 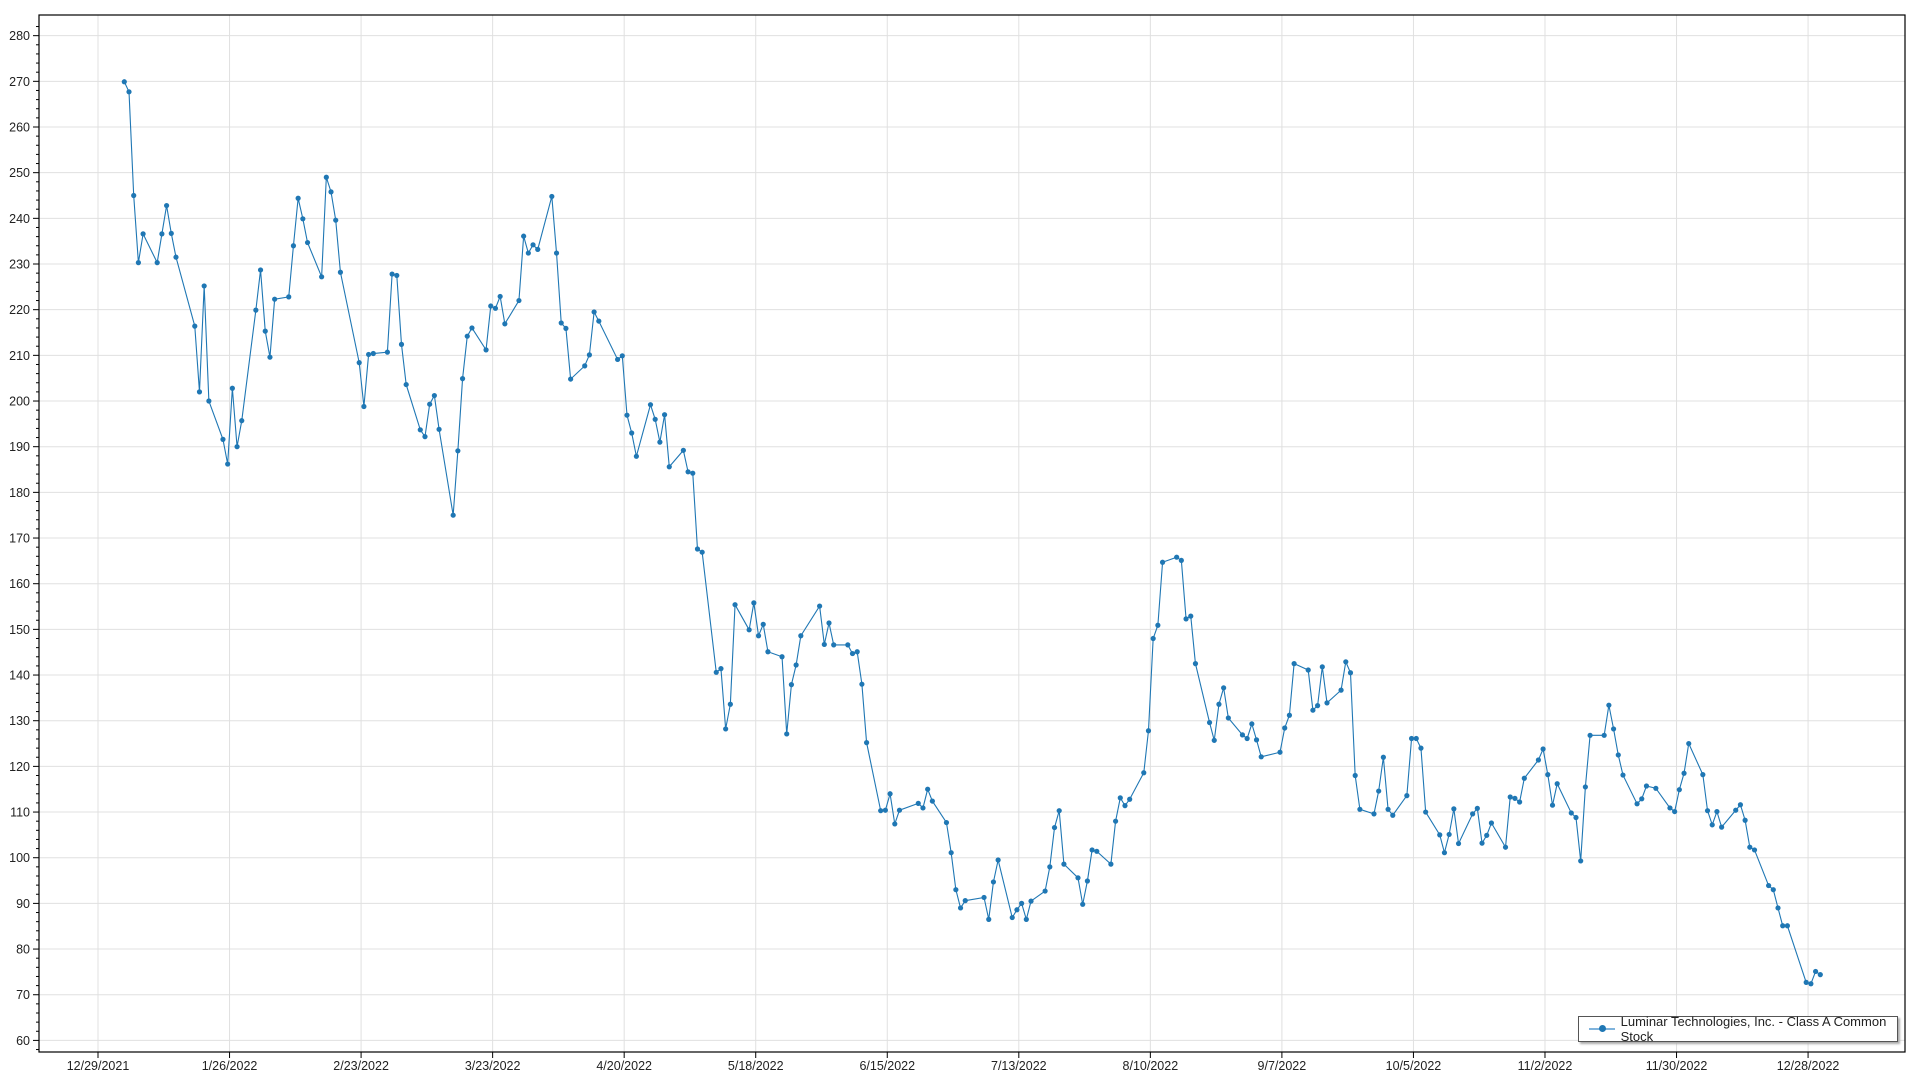 I want to click on y-tick-label: 150, so click(x=19, y=630).